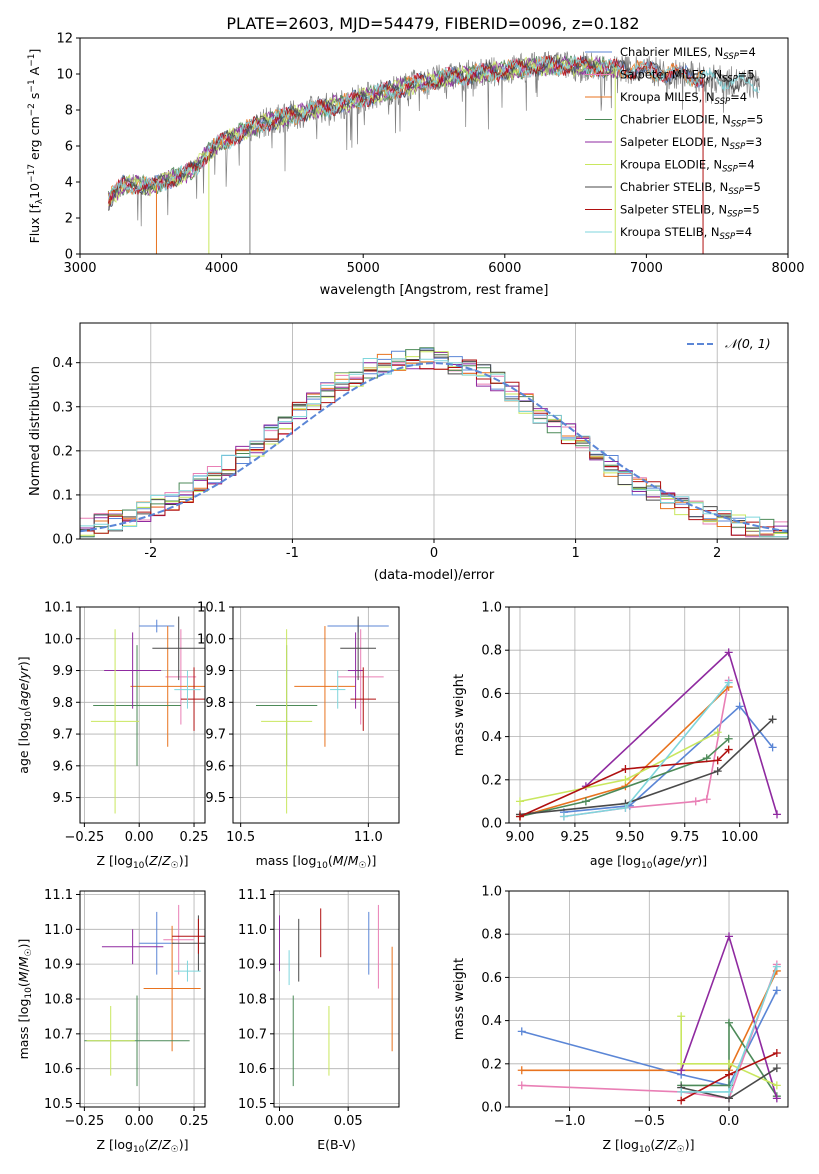 The image size is (819, 1174). Describe the element at coordinates (687, 166) in the screenshot. I see `legend-entry-label: Kroupa ELODIE, NSSP=4` at that location.